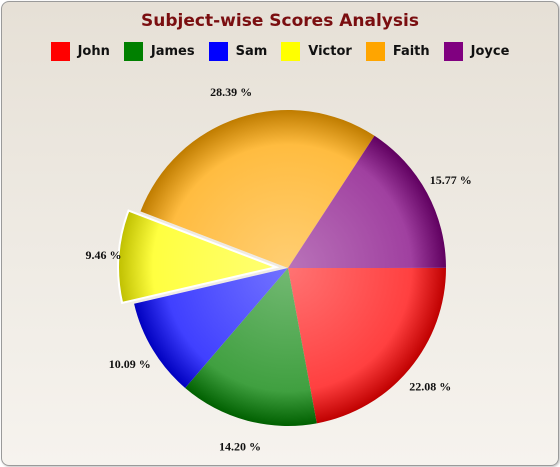  What do you see at coordinates (490, 51) in the screenshot?
I see `legend-label: Joyce` at bounding box center [490, 51].